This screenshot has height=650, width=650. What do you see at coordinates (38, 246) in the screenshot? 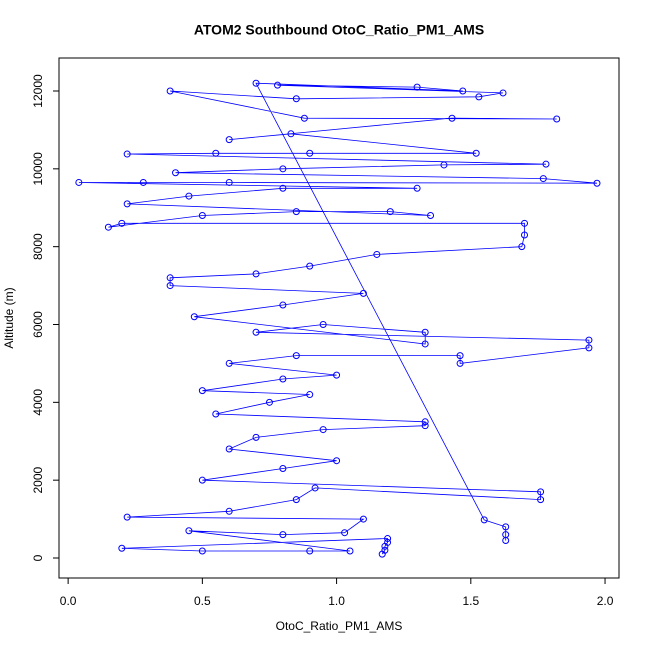
I see `y-tick-label: 8000` at bounding box center [38, 246].